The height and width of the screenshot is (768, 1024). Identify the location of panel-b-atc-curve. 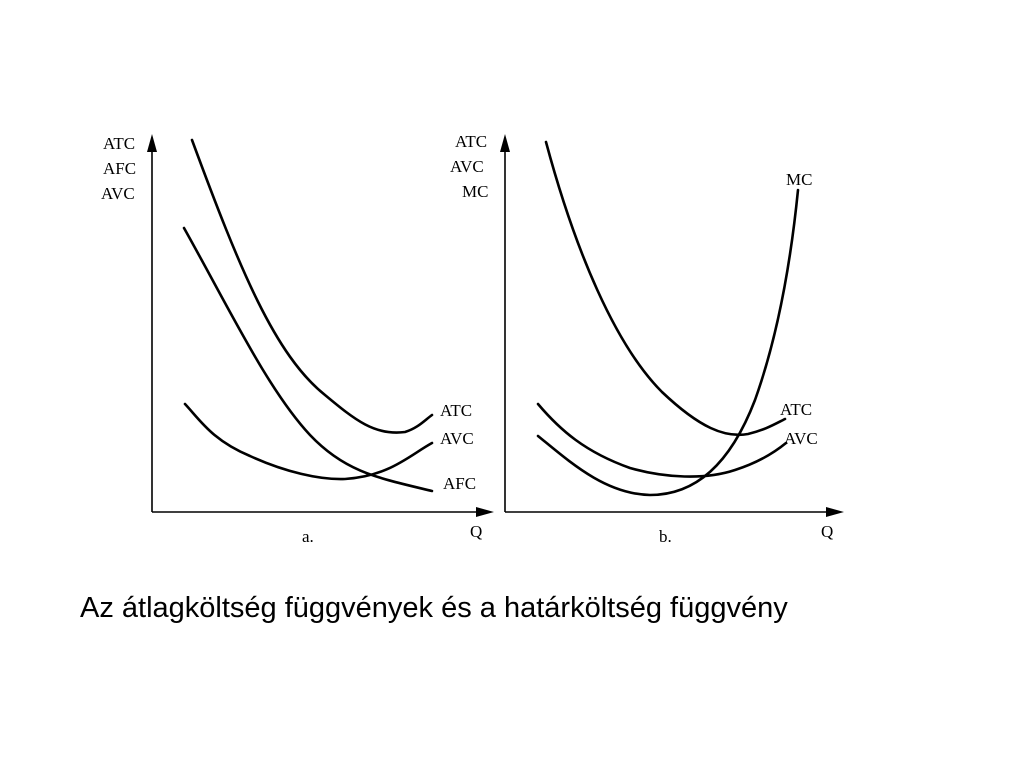
(665, 288).